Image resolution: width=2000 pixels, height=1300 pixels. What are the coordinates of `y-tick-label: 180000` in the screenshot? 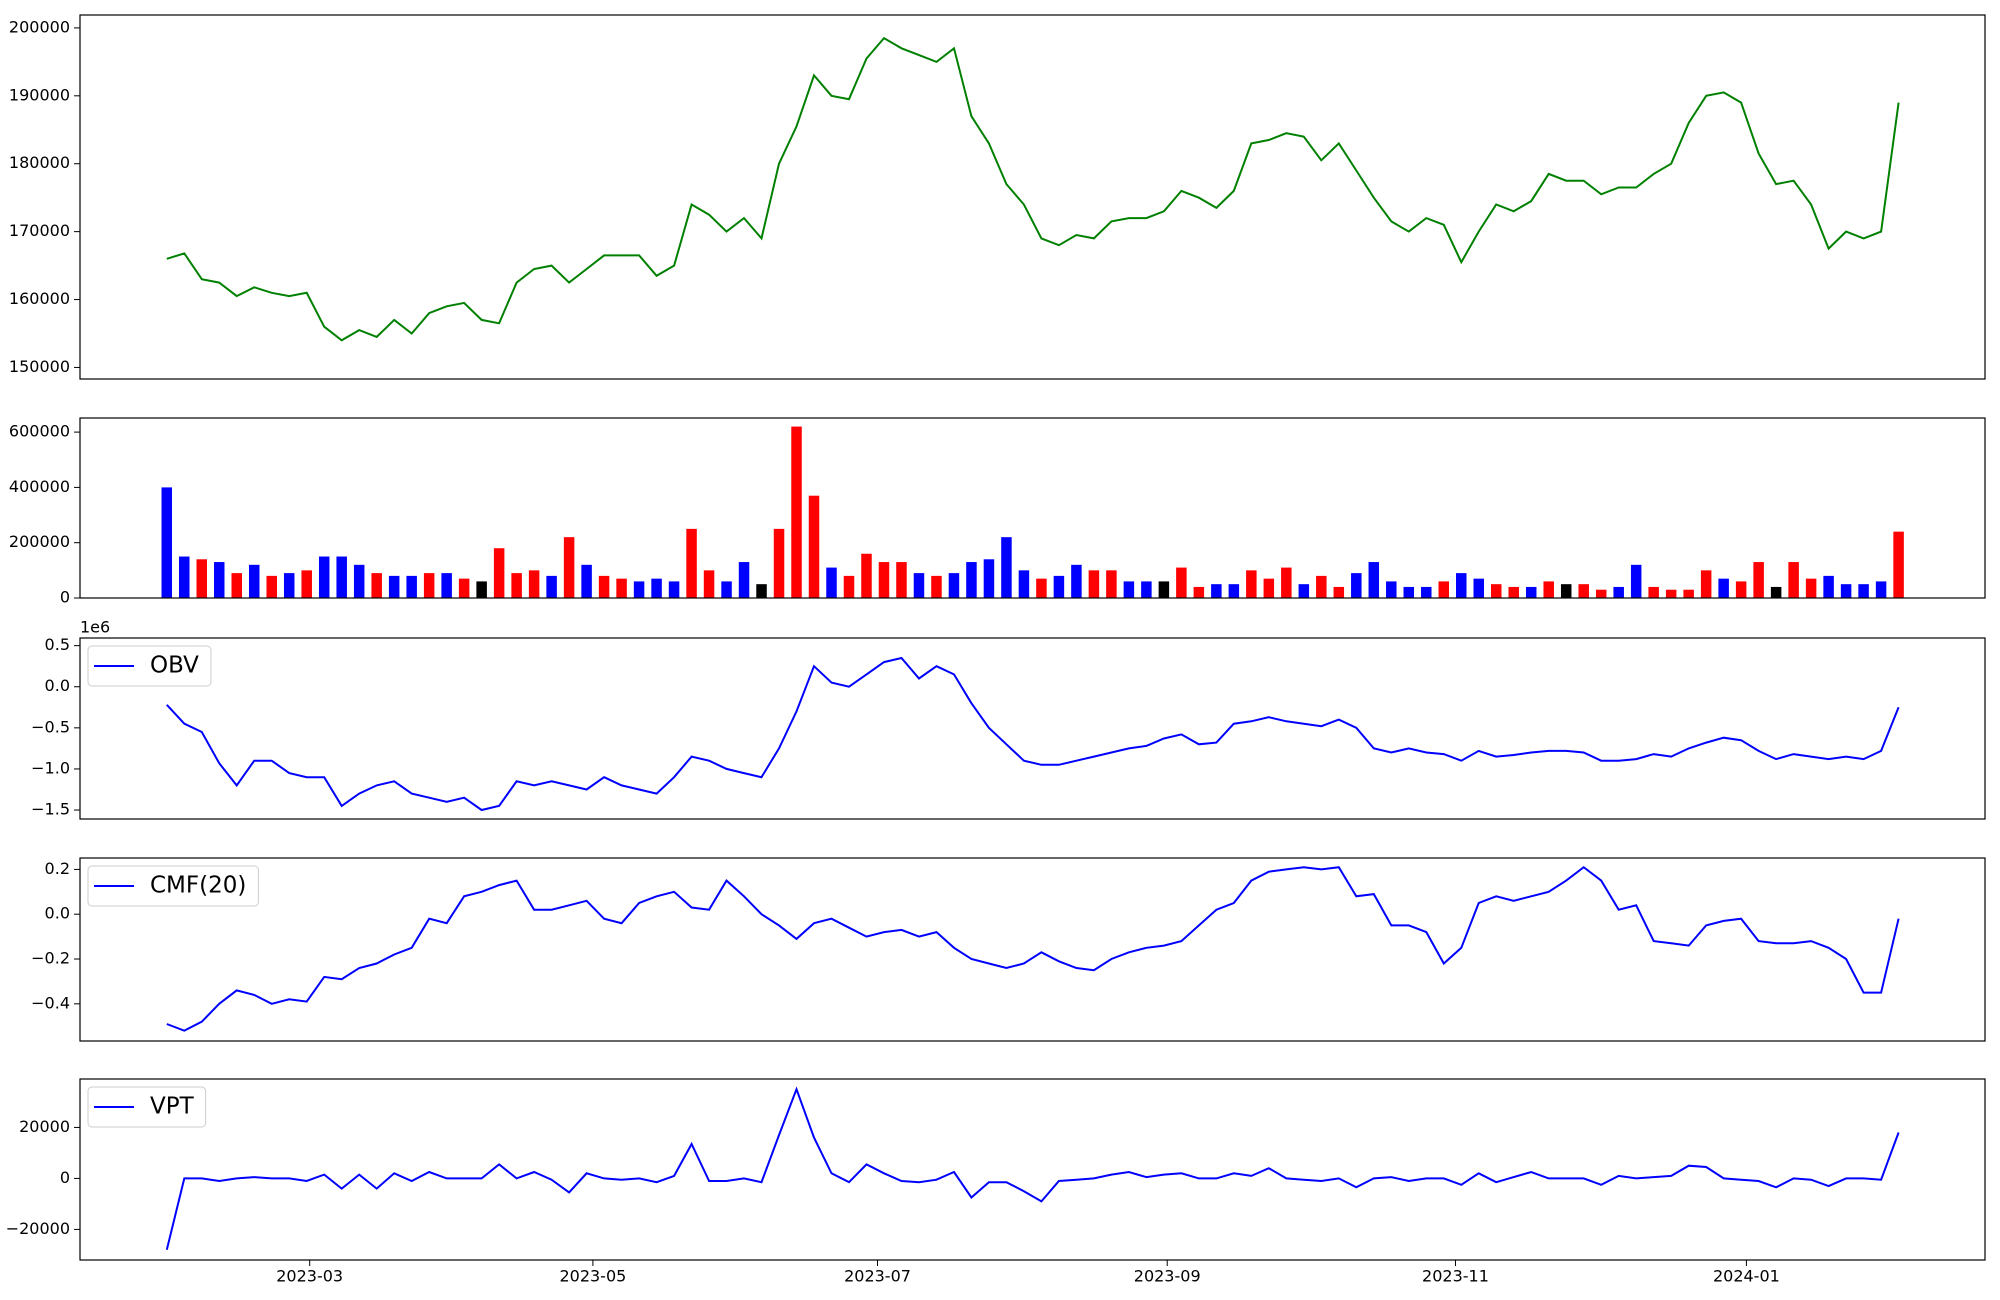 It's located at (39, 162).